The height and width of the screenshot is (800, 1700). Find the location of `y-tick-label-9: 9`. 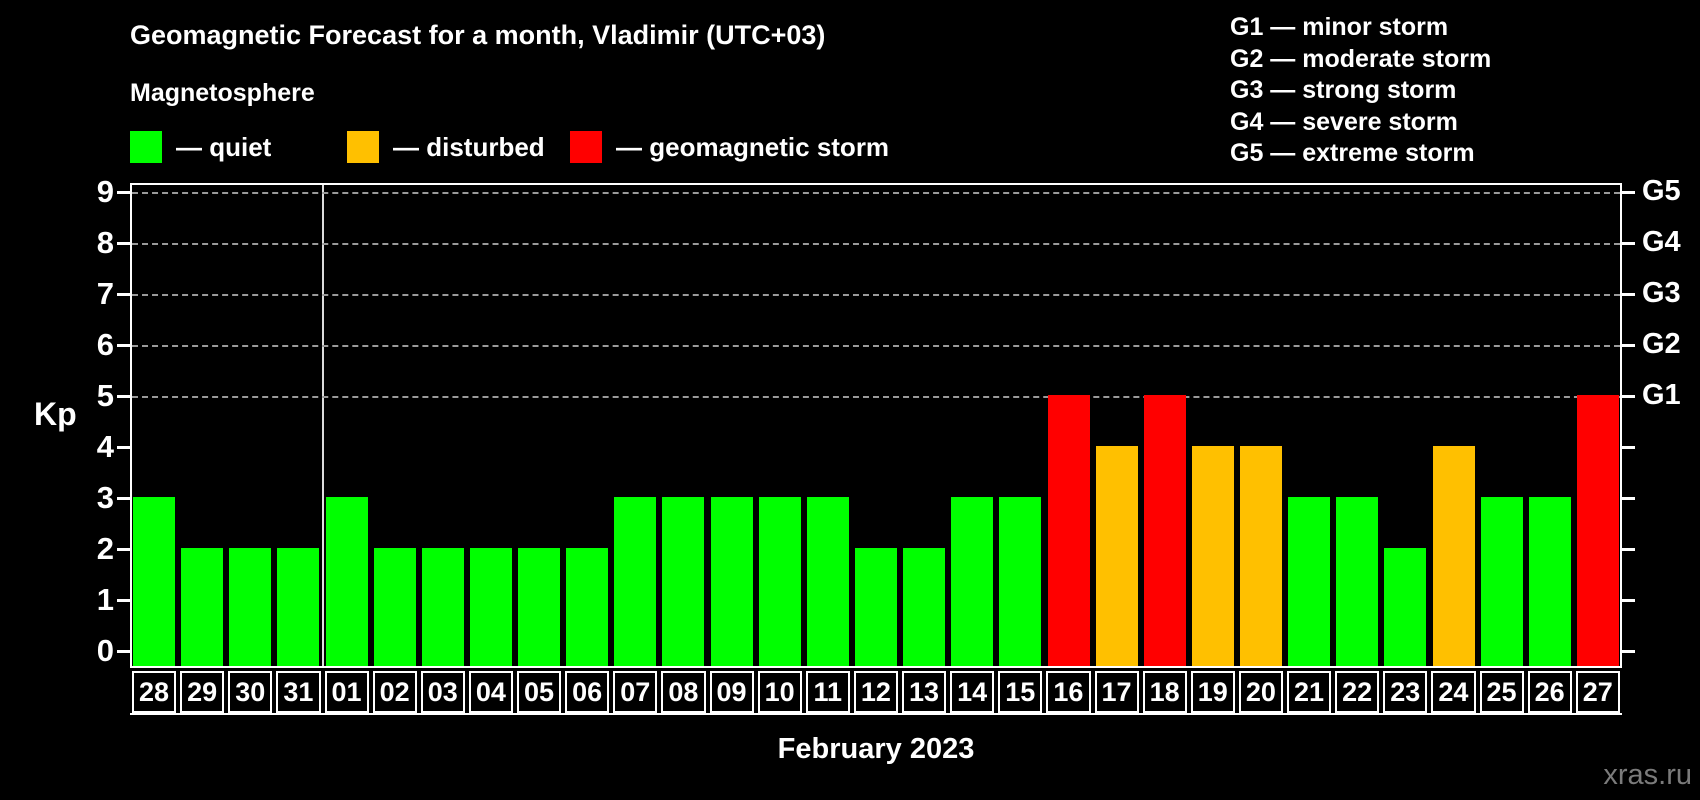

y-tick-label-9: 9 is located at coordinates (105, 191).